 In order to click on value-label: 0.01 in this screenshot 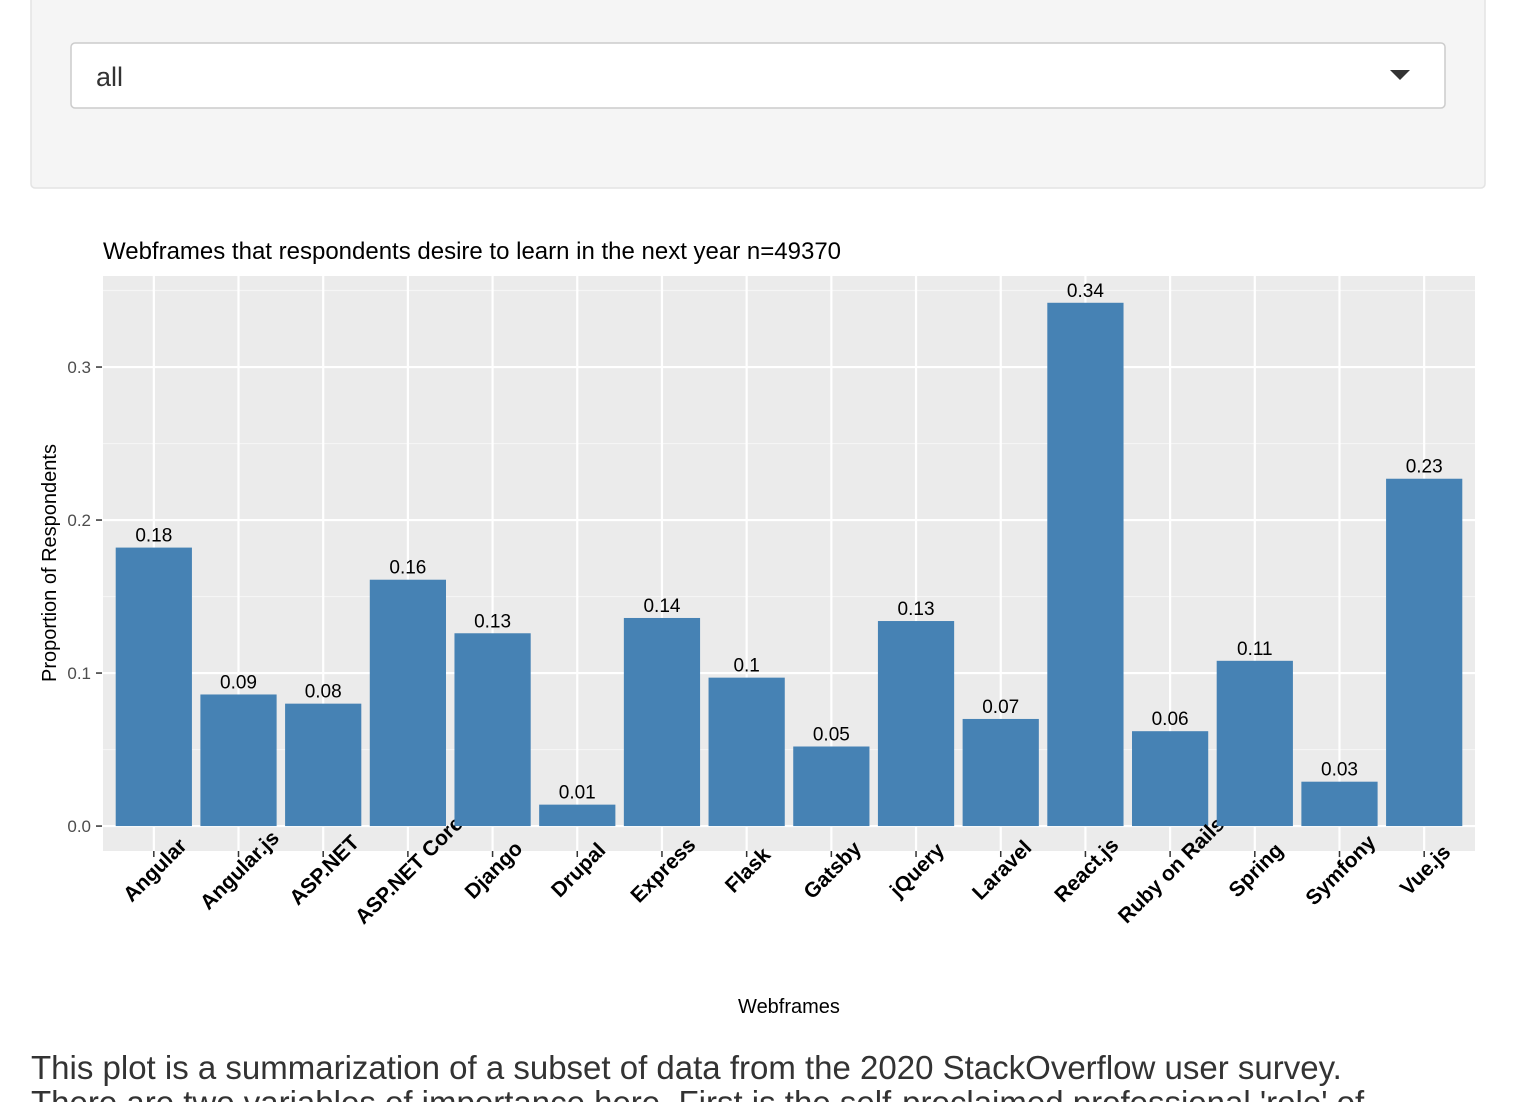, I will do `click(577, 793)`.